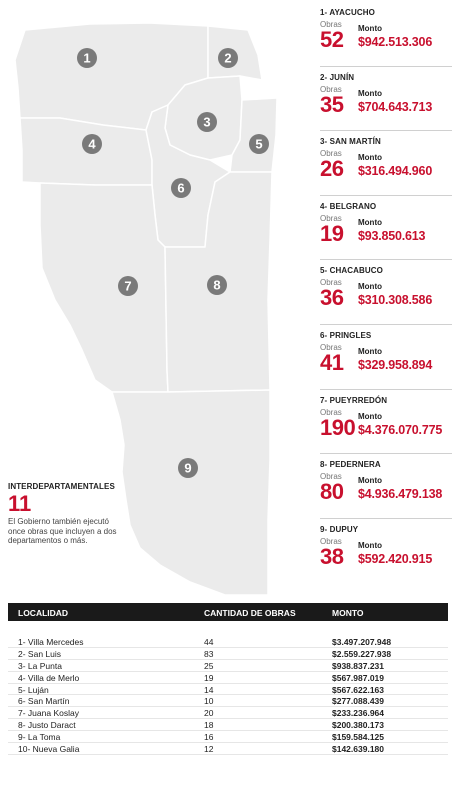  What do you see at coordinates (39, 737) in the screenshot?
I see `cell-localidad: 9- La Toma` at bounding box center [39, 737].